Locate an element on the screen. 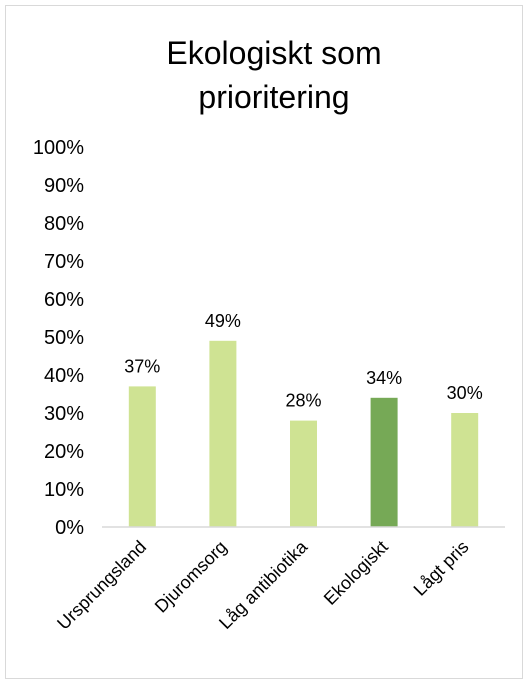 The image size is (528, 684). y-axis-ticks: 0% 10% 20% 30% 40% 50% 60% 70% 80% 90% 100% is located at coordinates (58, 338).